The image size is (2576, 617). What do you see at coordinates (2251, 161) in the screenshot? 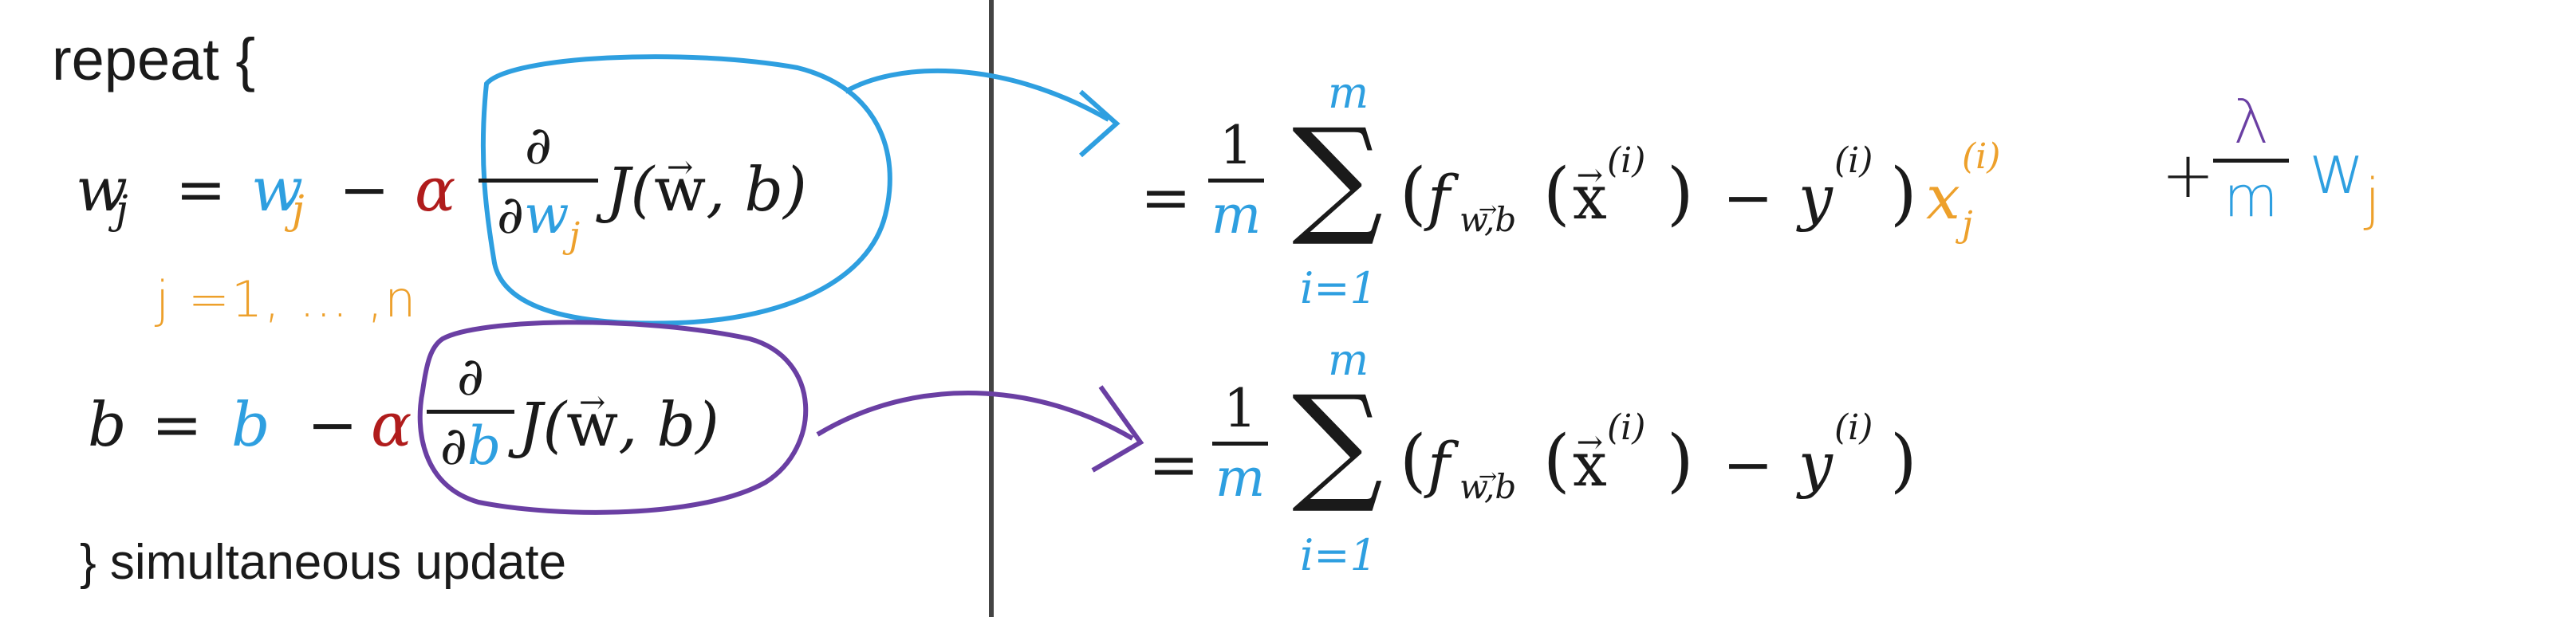
I see `reg-frac-bar` at bounding box center [2251, 161].